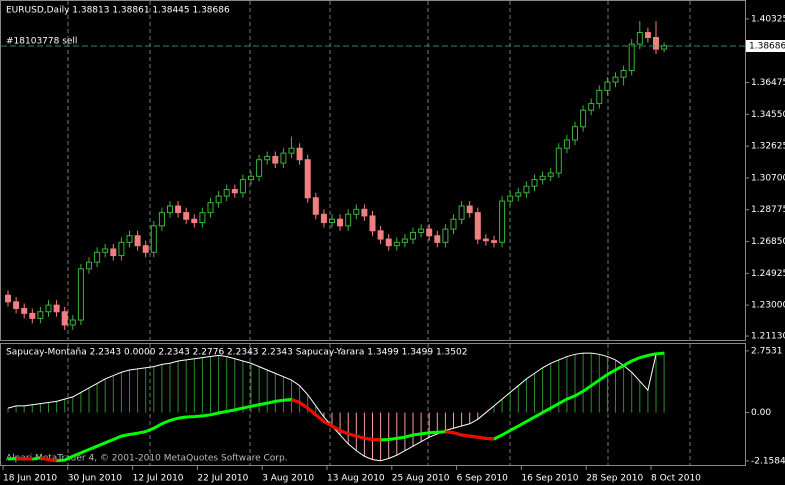  What do you see at coordinates (768, 337) in the screenshot?
I see `y-tick-label: 1.21130` at bounding box center [768, 337].